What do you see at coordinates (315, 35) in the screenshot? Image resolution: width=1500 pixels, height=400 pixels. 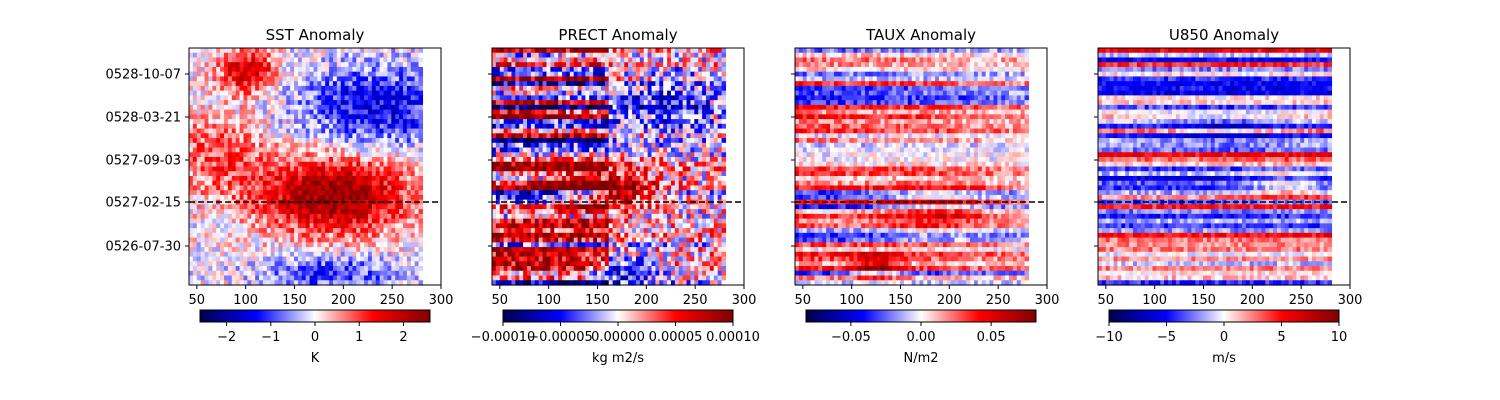 I see `panel-title: SST Anomaly` at bounding box center [315, 35].